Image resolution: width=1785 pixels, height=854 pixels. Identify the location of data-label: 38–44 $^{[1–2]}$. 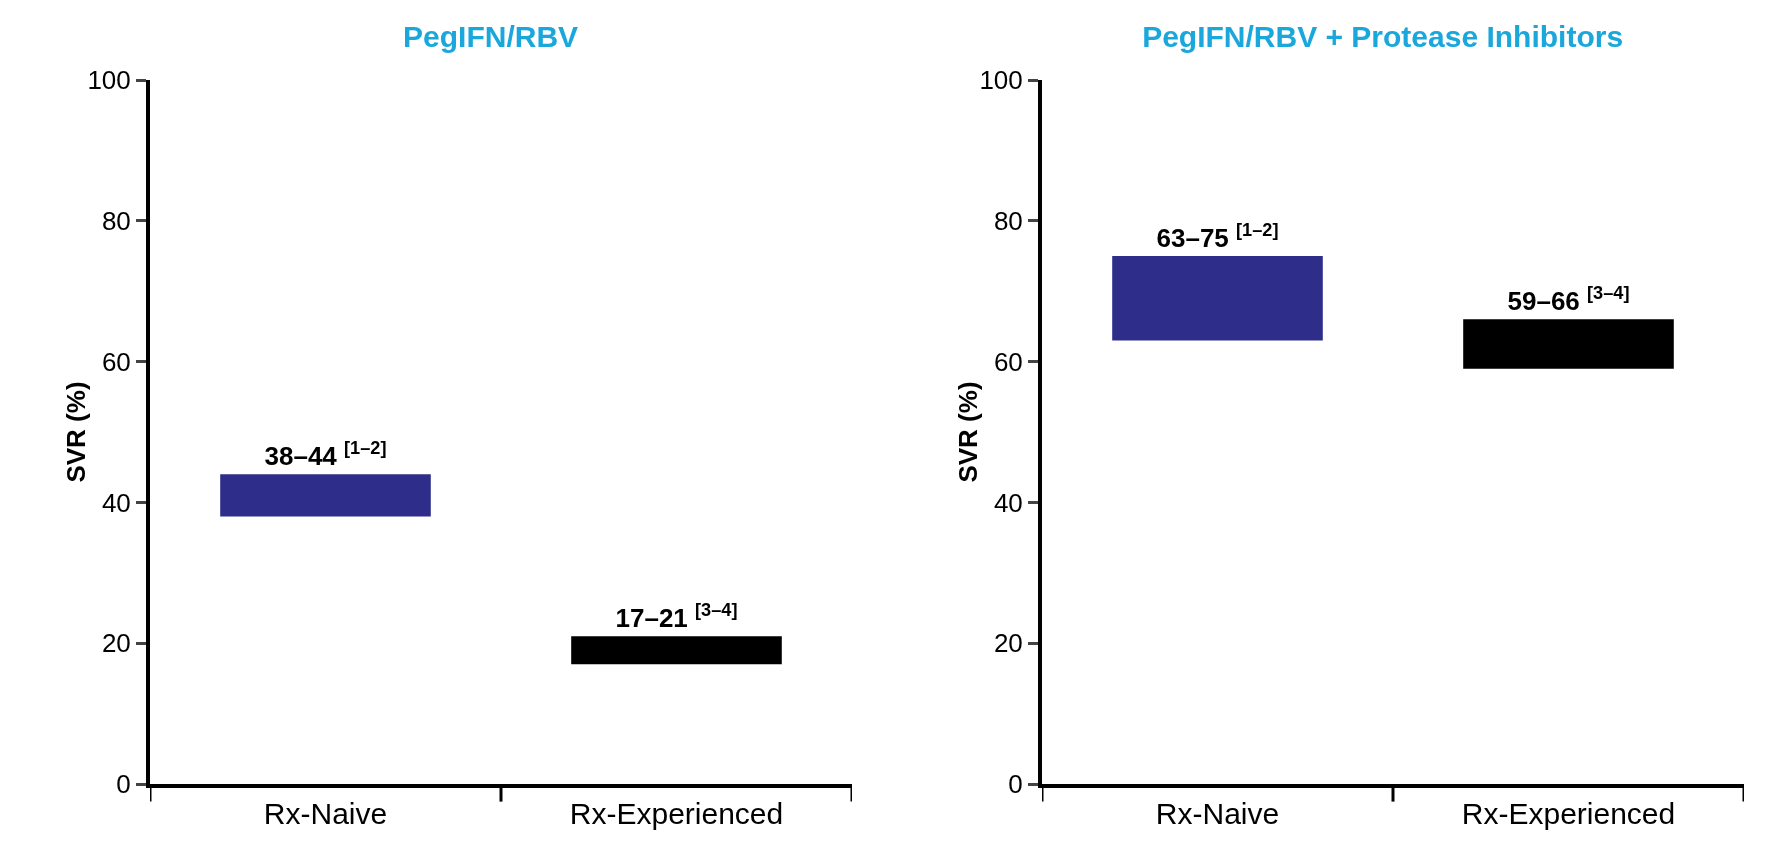
(325, 455).